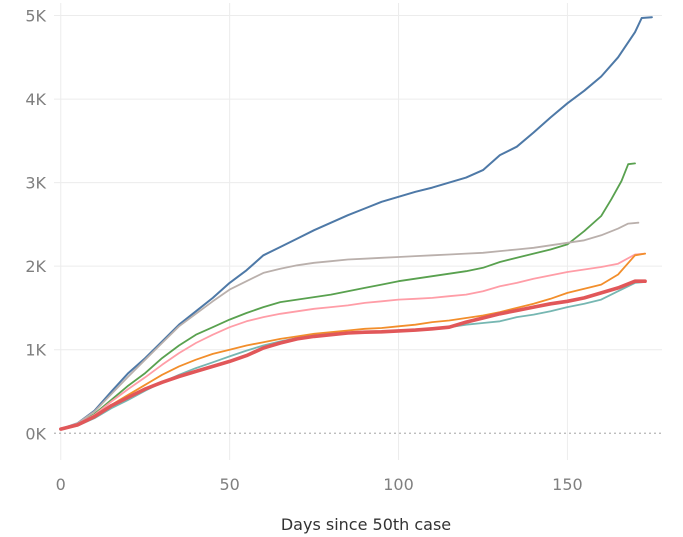 Image resolution: width=683 pixels, height=537 pixels. Describe the element at coordinates (35, 16) in the screenshot. I see `y-tick-label: 5K` at that location.